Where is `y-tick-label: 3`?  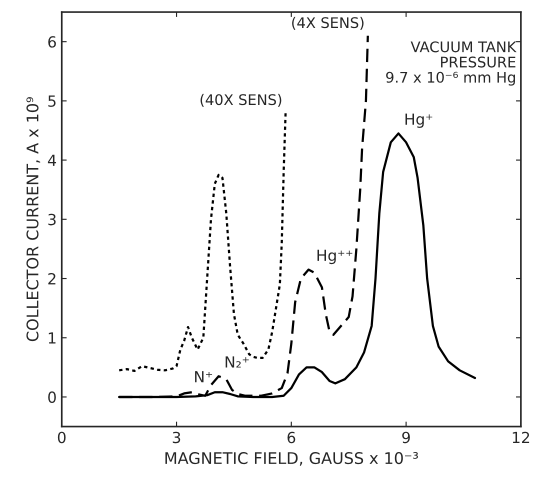 y-tick-label: 3 is located at coordinates (52, 220).